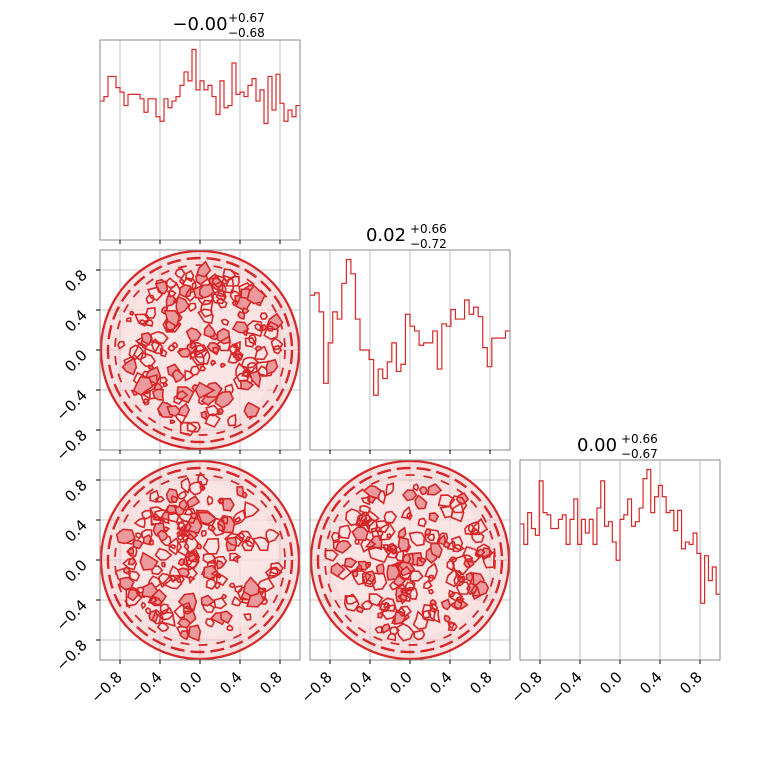 This screenshot has height=760, width=760. What do you see at coordinates (410, 560) in the screenshot?
I see `contour-ring` at bounding box center [410, 560].